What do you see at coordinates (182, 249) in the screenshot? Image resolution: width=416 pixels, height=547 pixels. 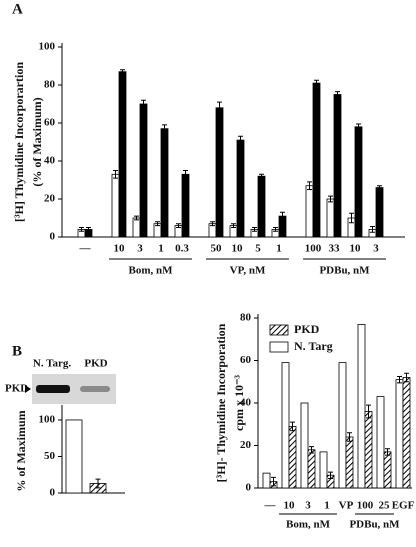 I see `x-tick-label: 0.3` at bounding box center [182, 249].